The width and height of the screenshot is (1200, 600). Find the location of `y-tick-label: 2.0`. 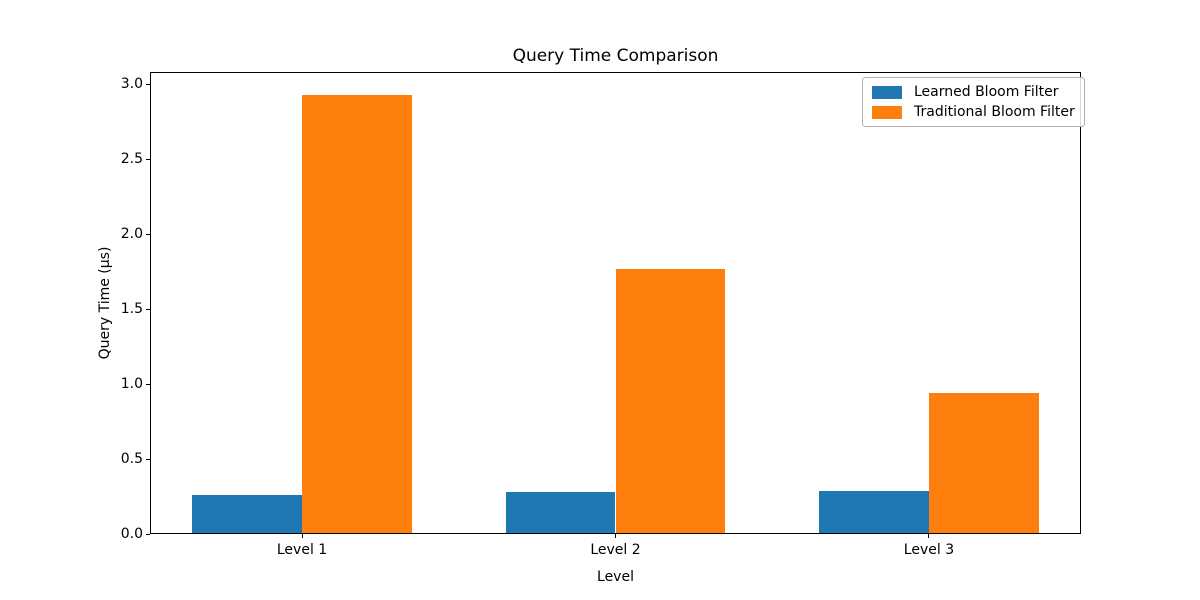

y-tick-label: 2.0 is located at coordinates (131, 234).